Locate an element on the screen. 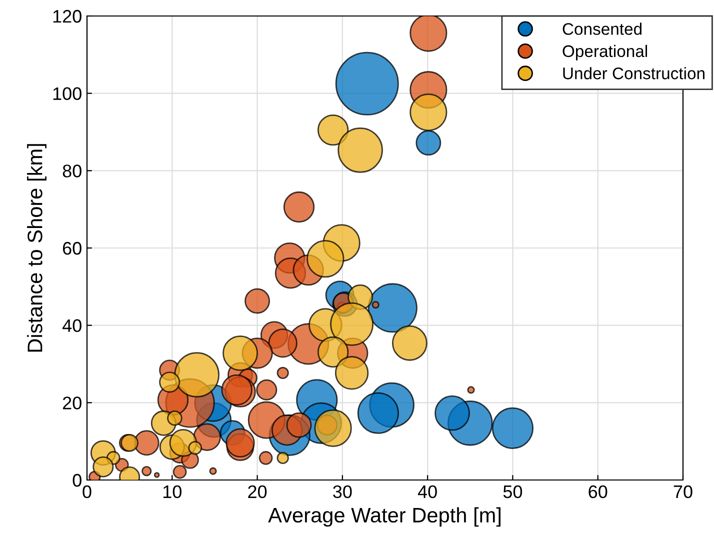 Image resolution: width=714 pixels, height=549 pixels. x-axis-title: Average Water Depth [m] is located at coordinates (384, 517).